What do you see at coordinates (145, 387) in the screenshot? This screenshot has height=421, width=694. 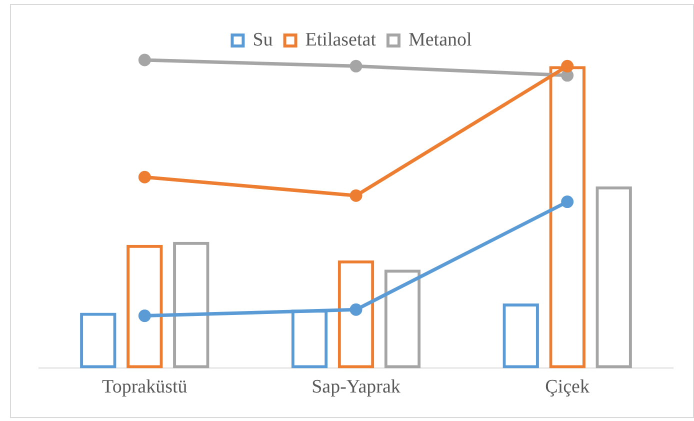 I see `x-tick-label: Topraküstü` at bounding box center [145, 387].